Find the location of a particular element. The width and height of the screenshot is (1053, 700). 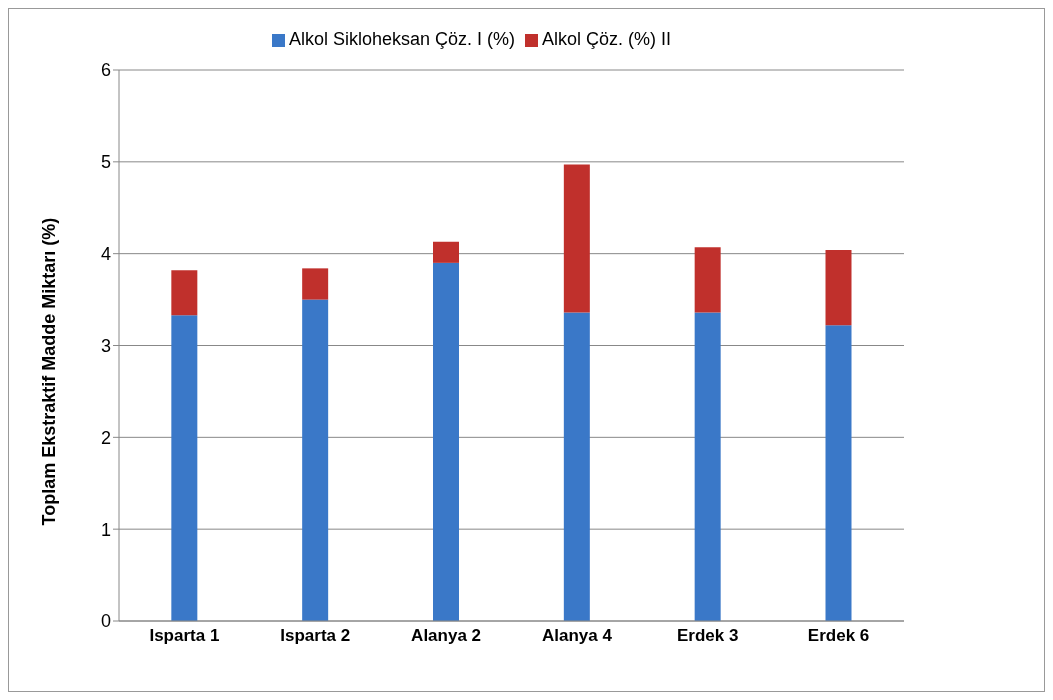

y-tick-label: 1 is located at coordinates (105, 529).